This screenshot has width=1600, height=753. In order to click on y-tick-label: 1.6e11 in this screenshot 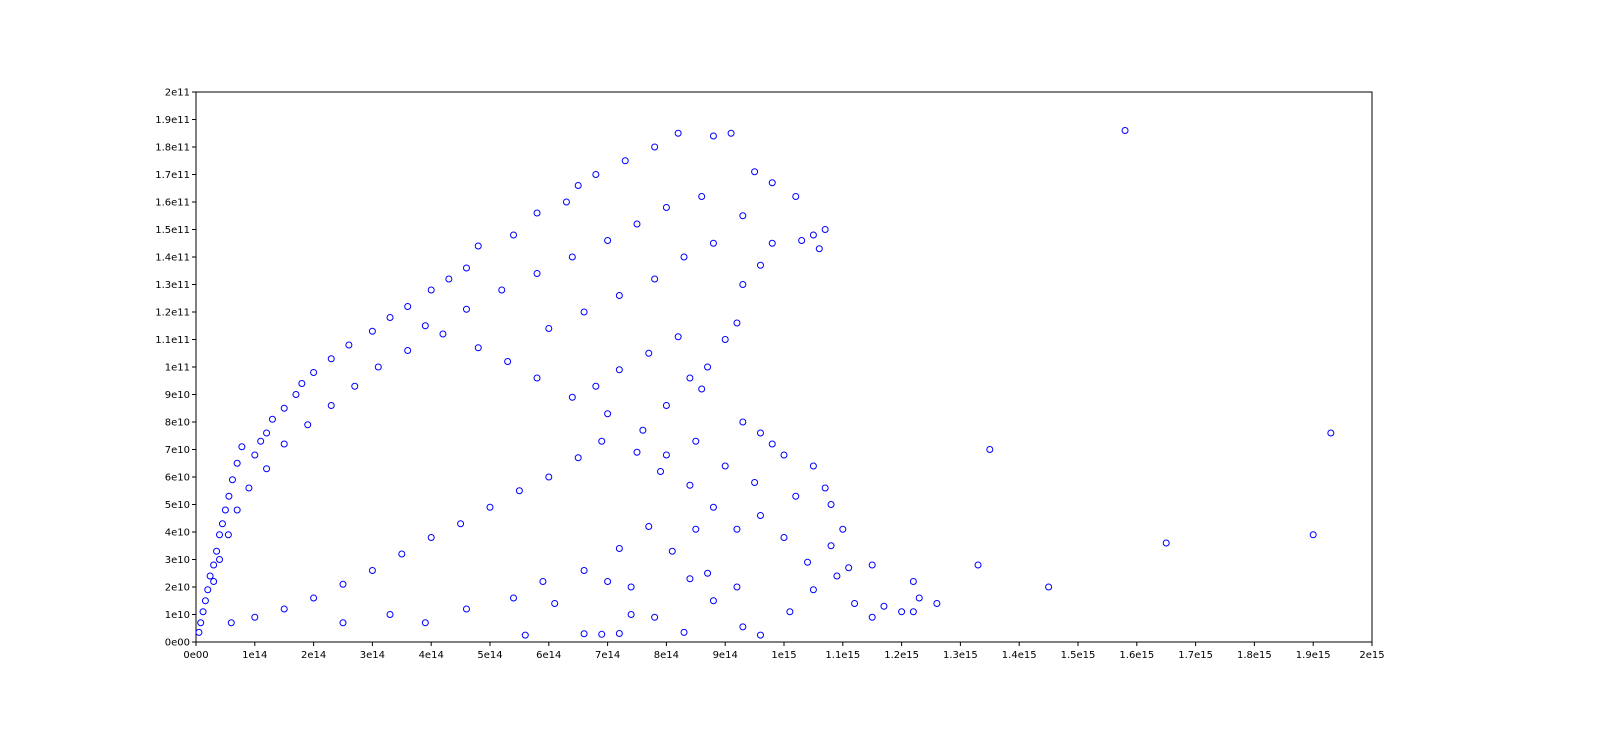, I will do `click(172, 203)`.